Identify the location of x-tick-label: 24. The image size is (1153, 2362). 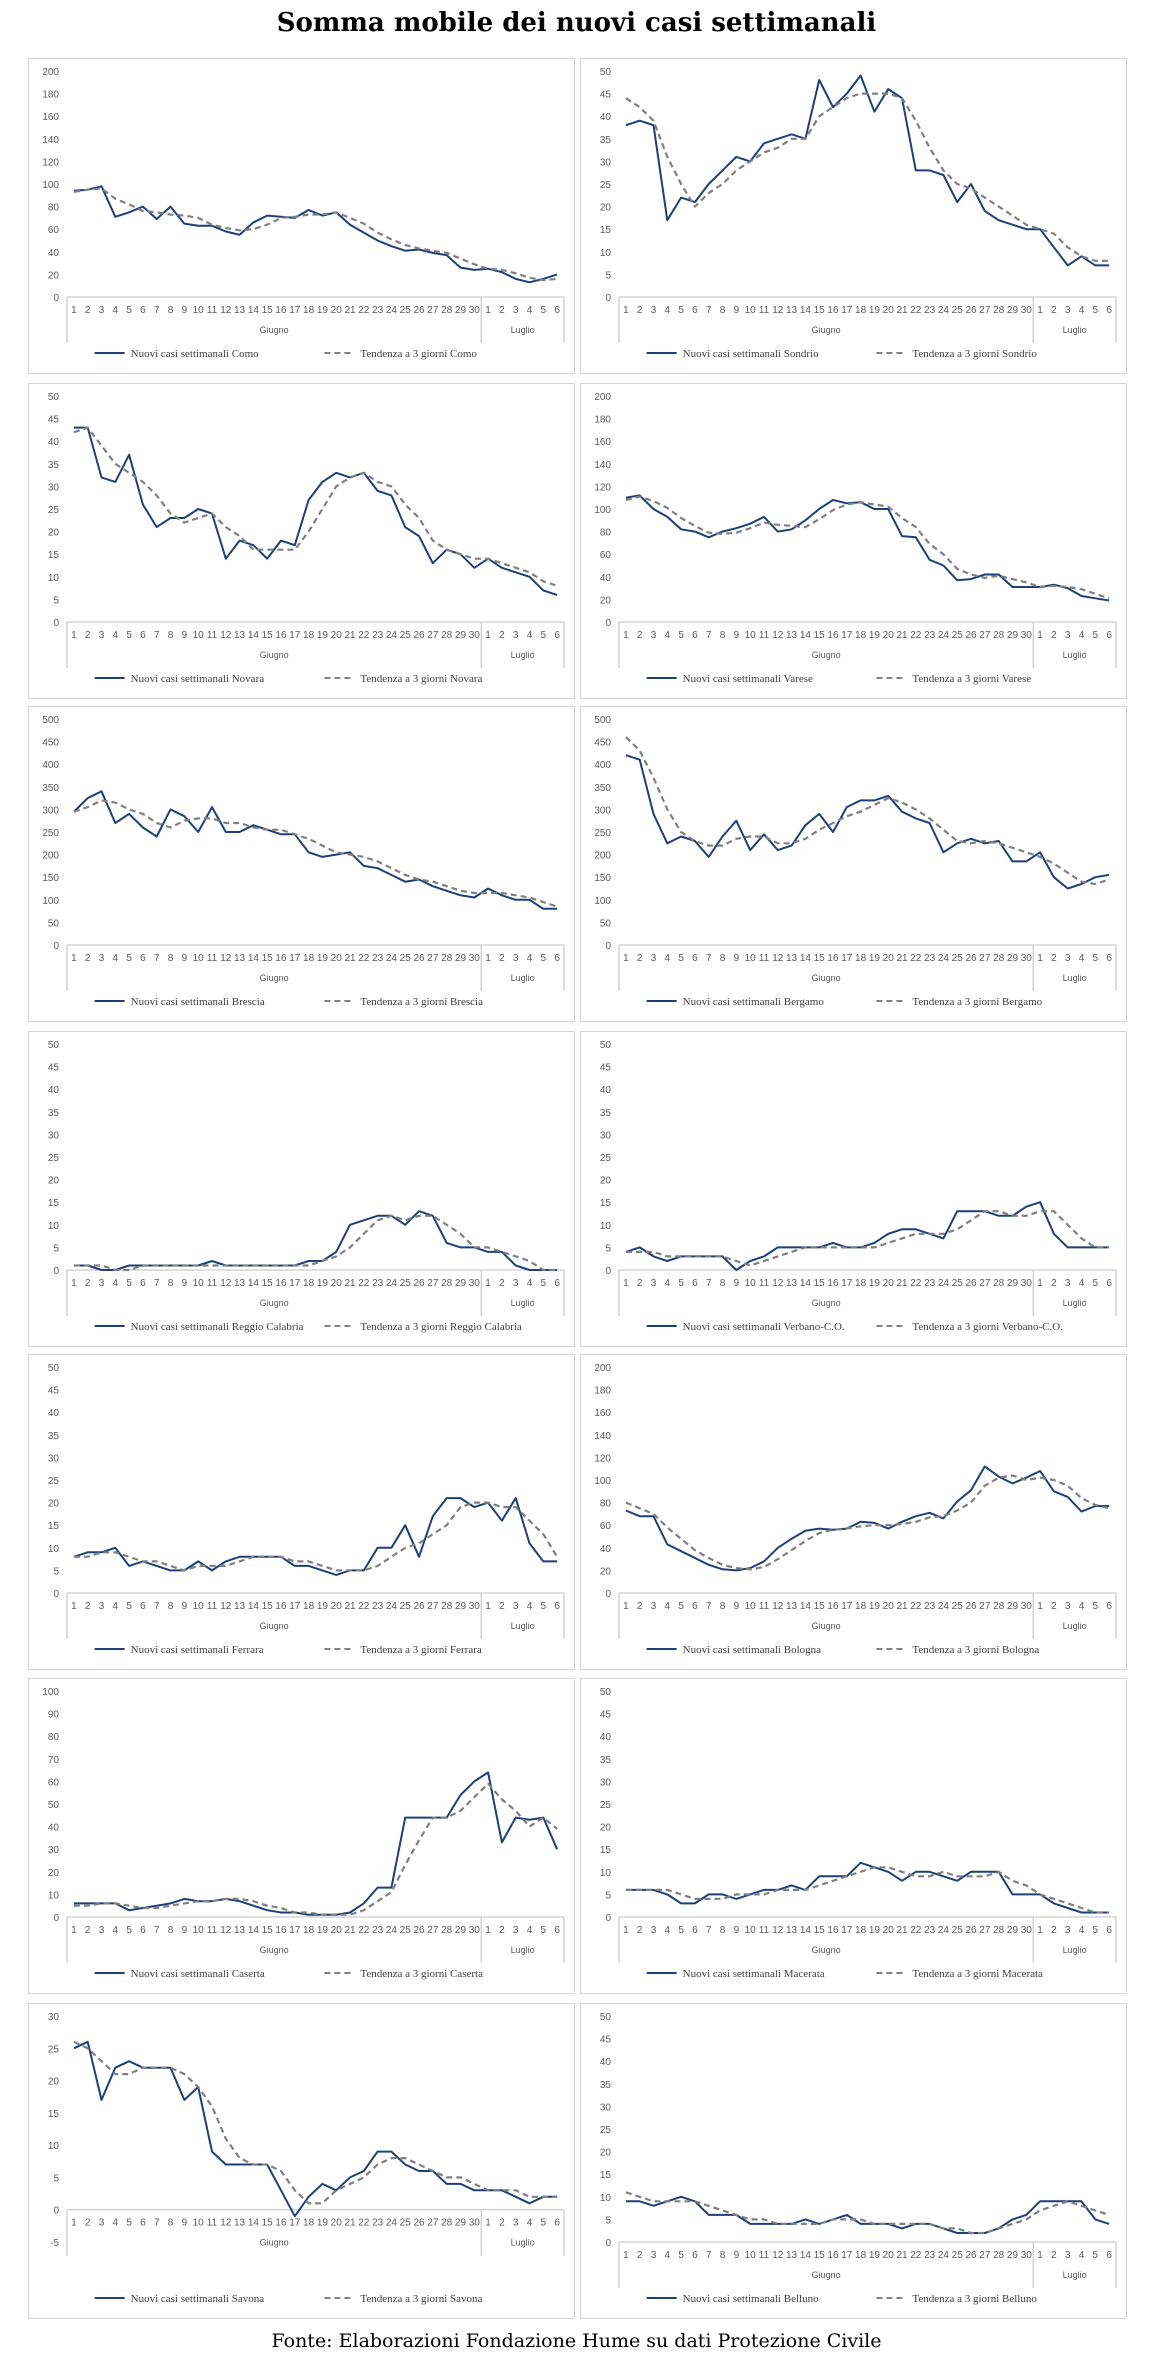
(392, 635).